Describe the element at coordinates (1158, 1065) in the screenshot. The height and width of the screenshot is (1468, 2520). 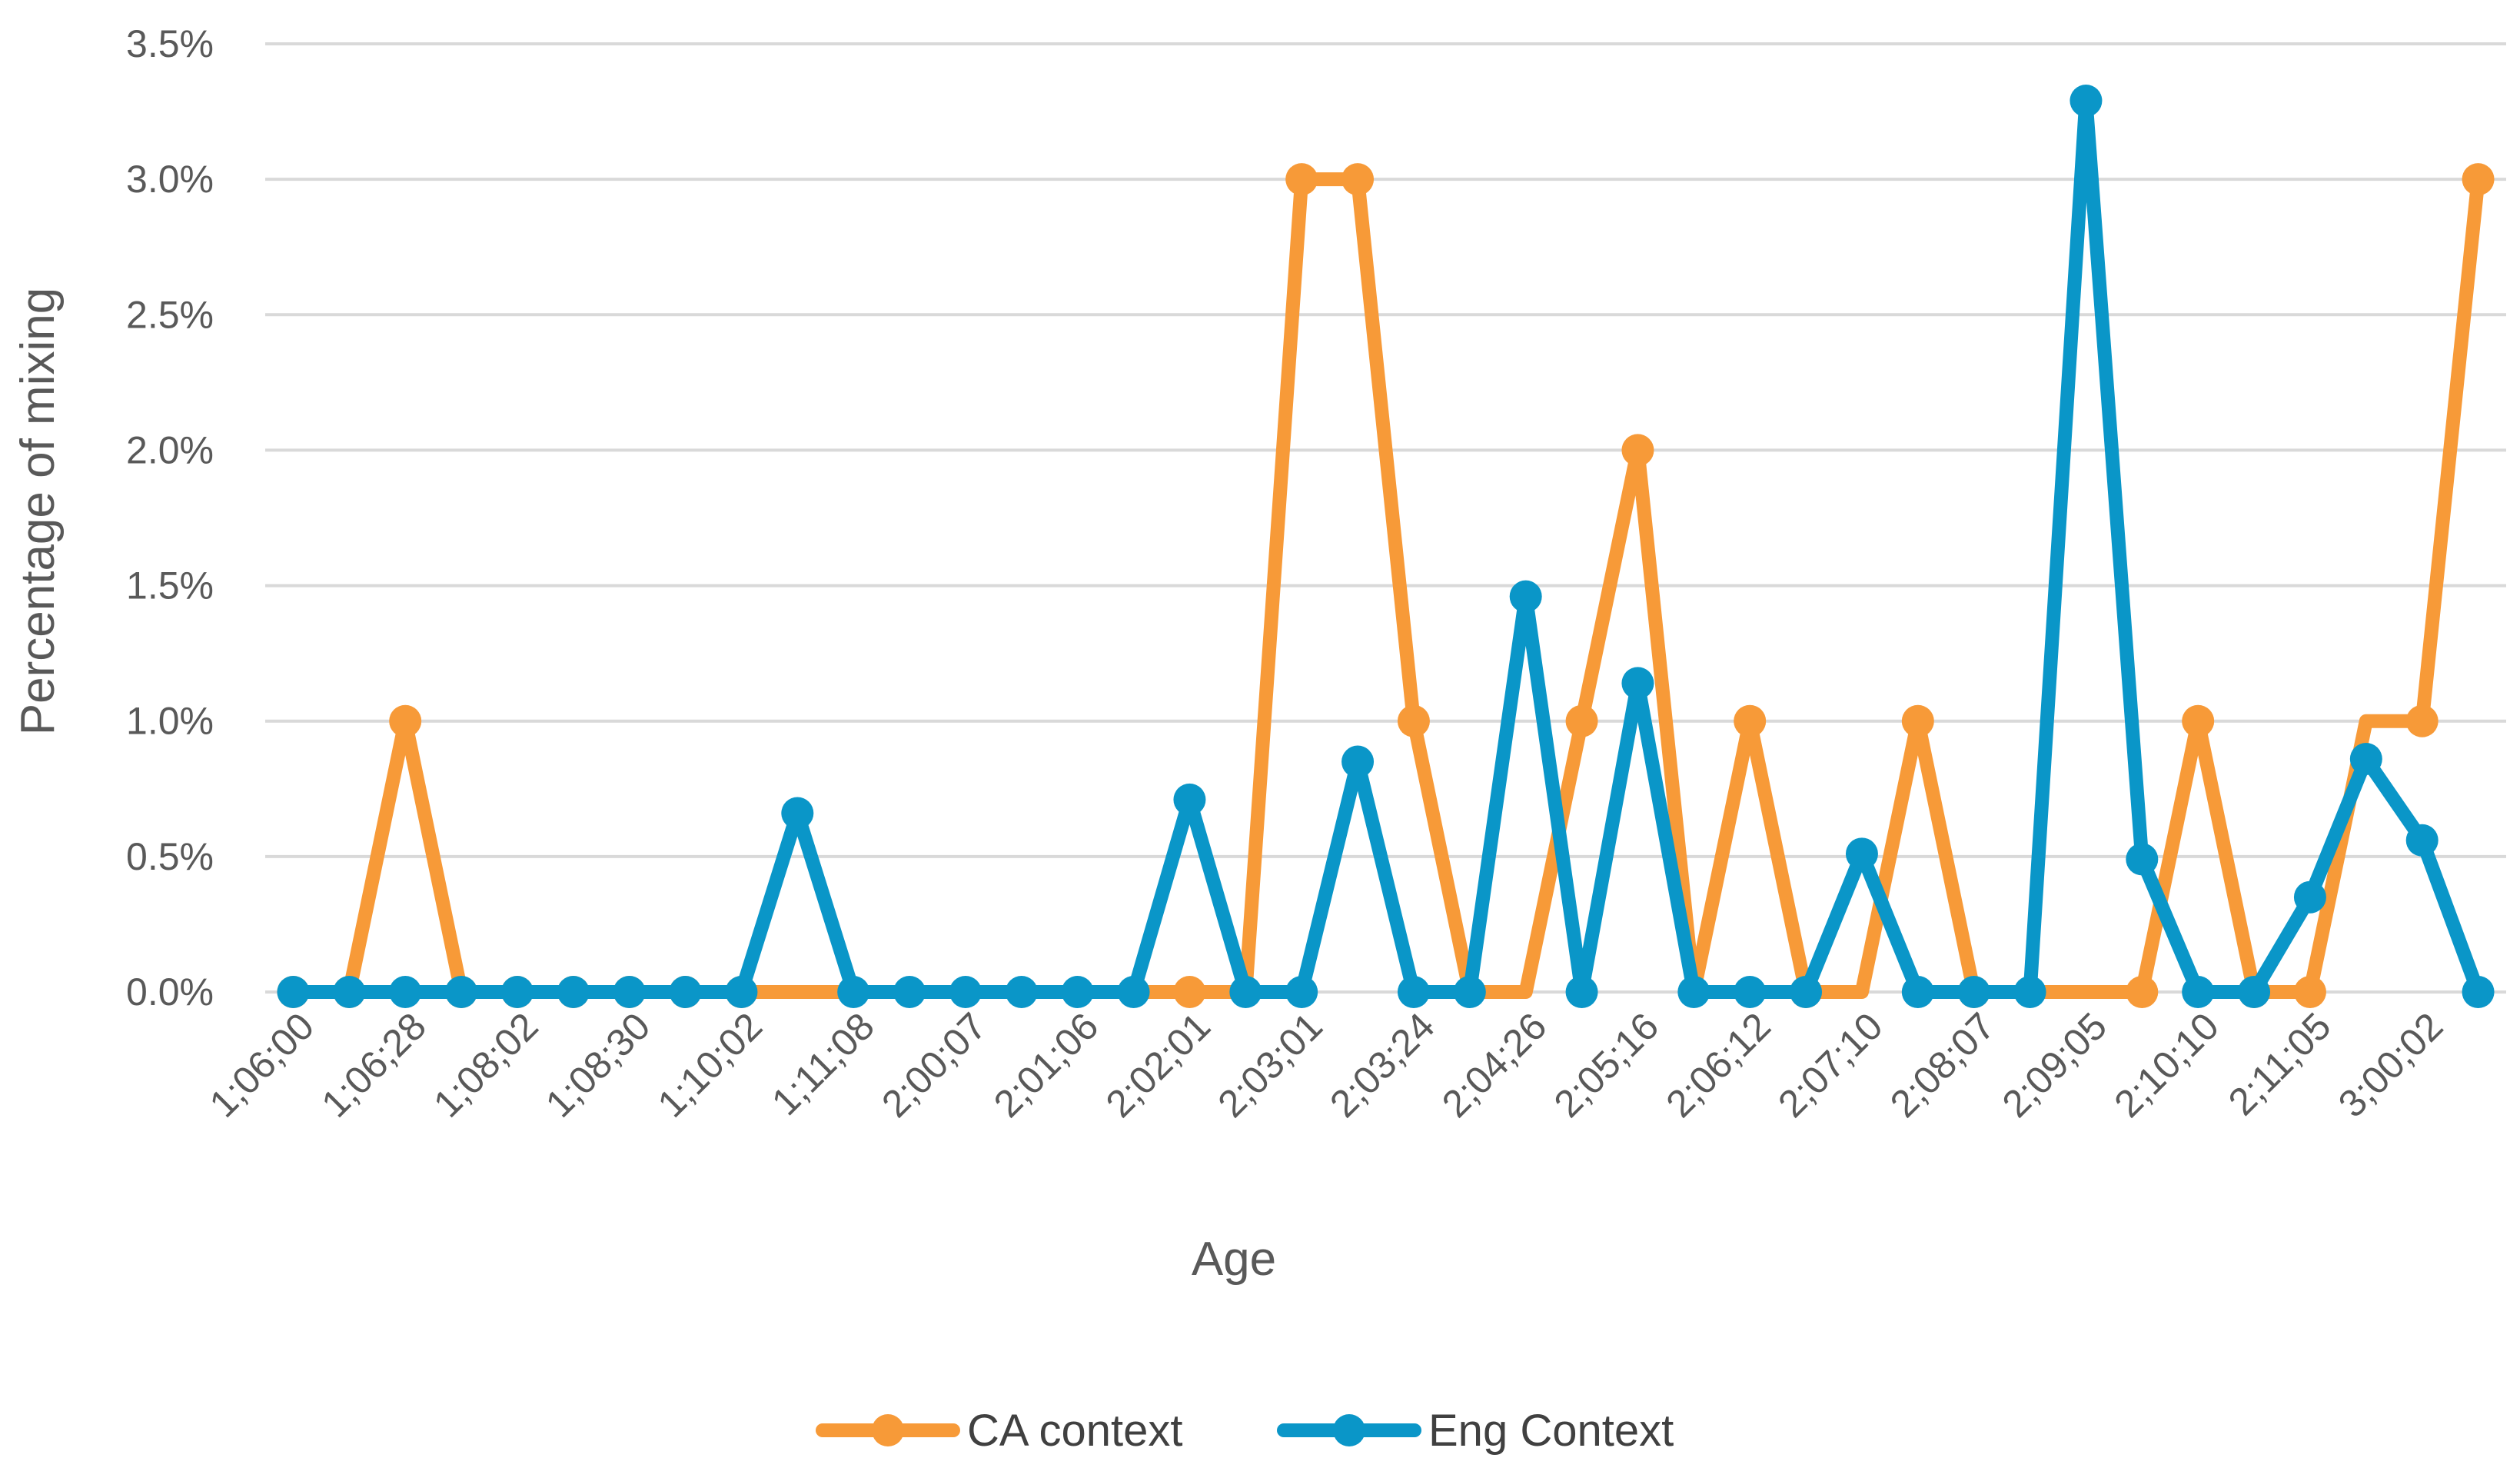
I see `x-tick-label: 2;02;01` at that location.